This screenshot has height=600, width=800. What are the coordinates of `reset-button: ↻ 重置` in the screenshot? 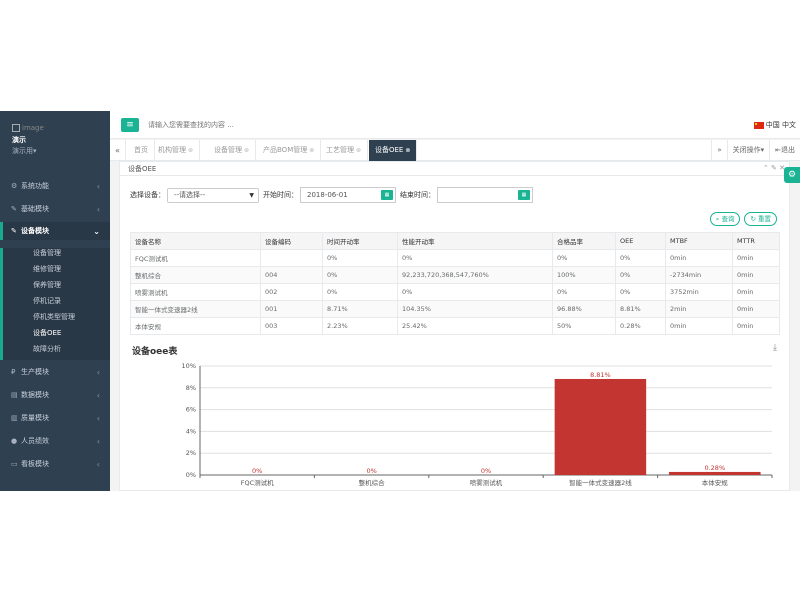 It's located at (760, 219).